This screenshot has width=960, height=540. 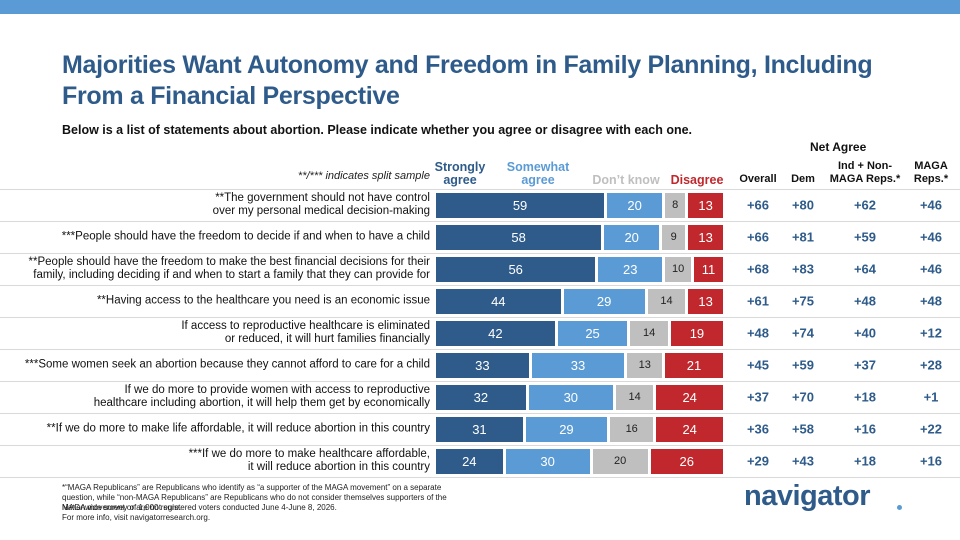 I want to click on net-agree-value: +83, so click(x=803, y=269).